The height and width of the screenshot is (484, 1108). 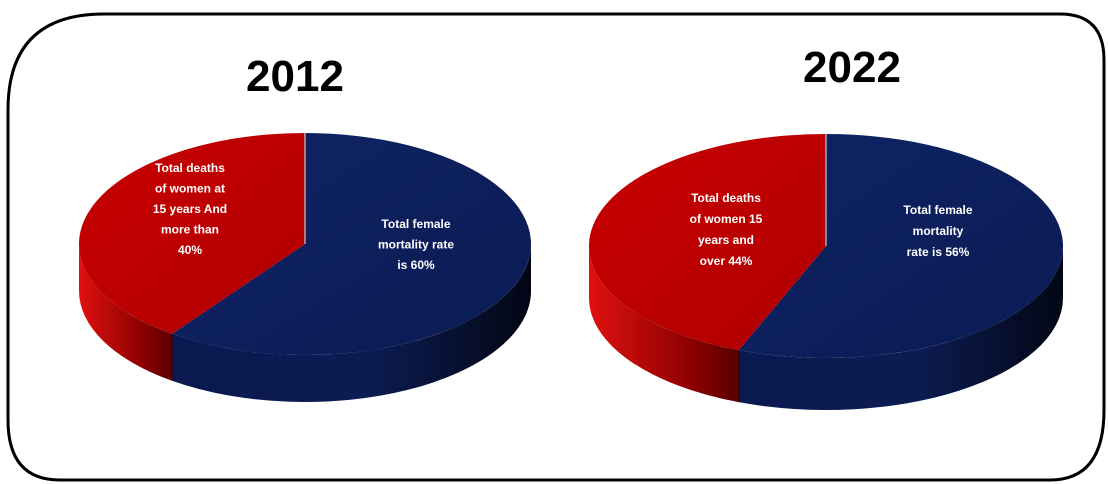 I want to click on slice-label: years and, so click(x=726, y=240).